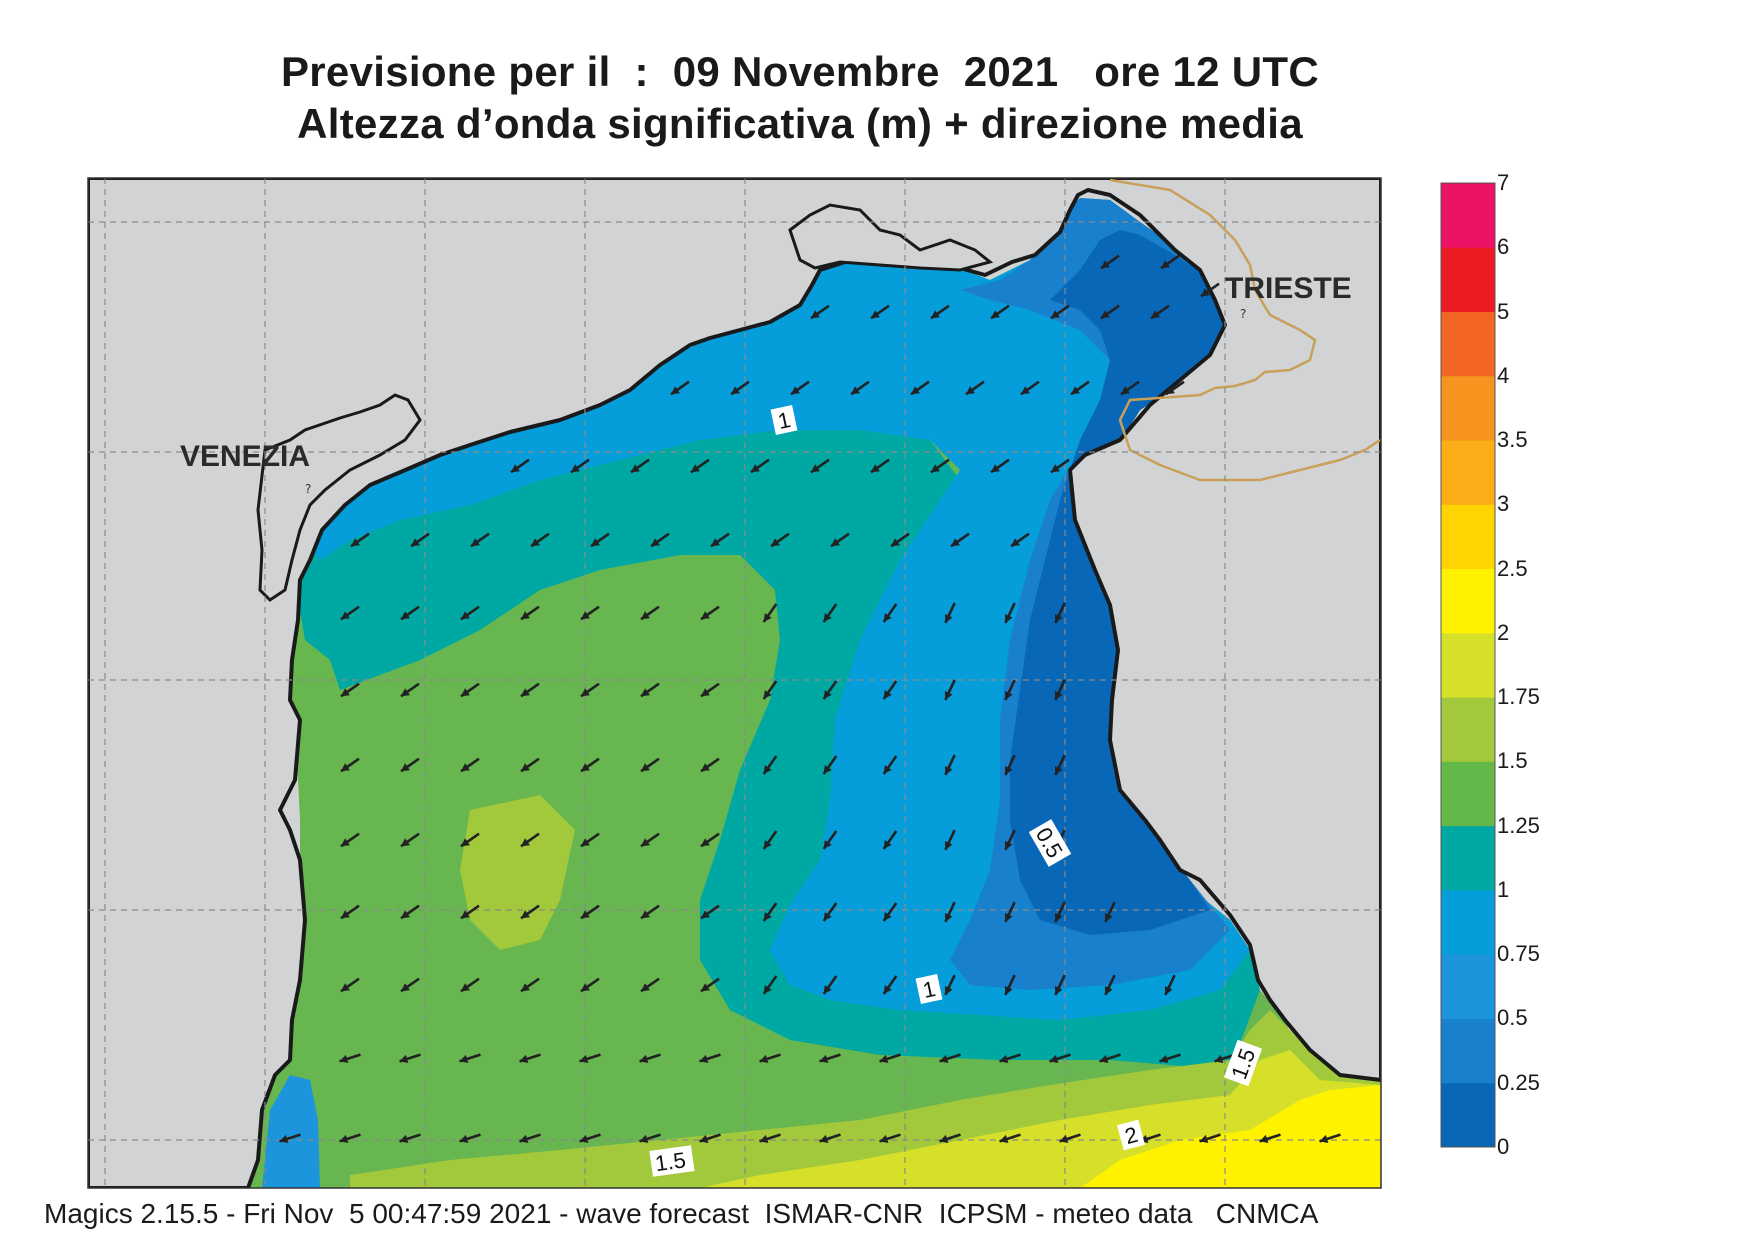  What do you see at coordinates (1503, 247) in the screenshot?
I see `colorbar-label: 6` at bounding box center [1503, 247].